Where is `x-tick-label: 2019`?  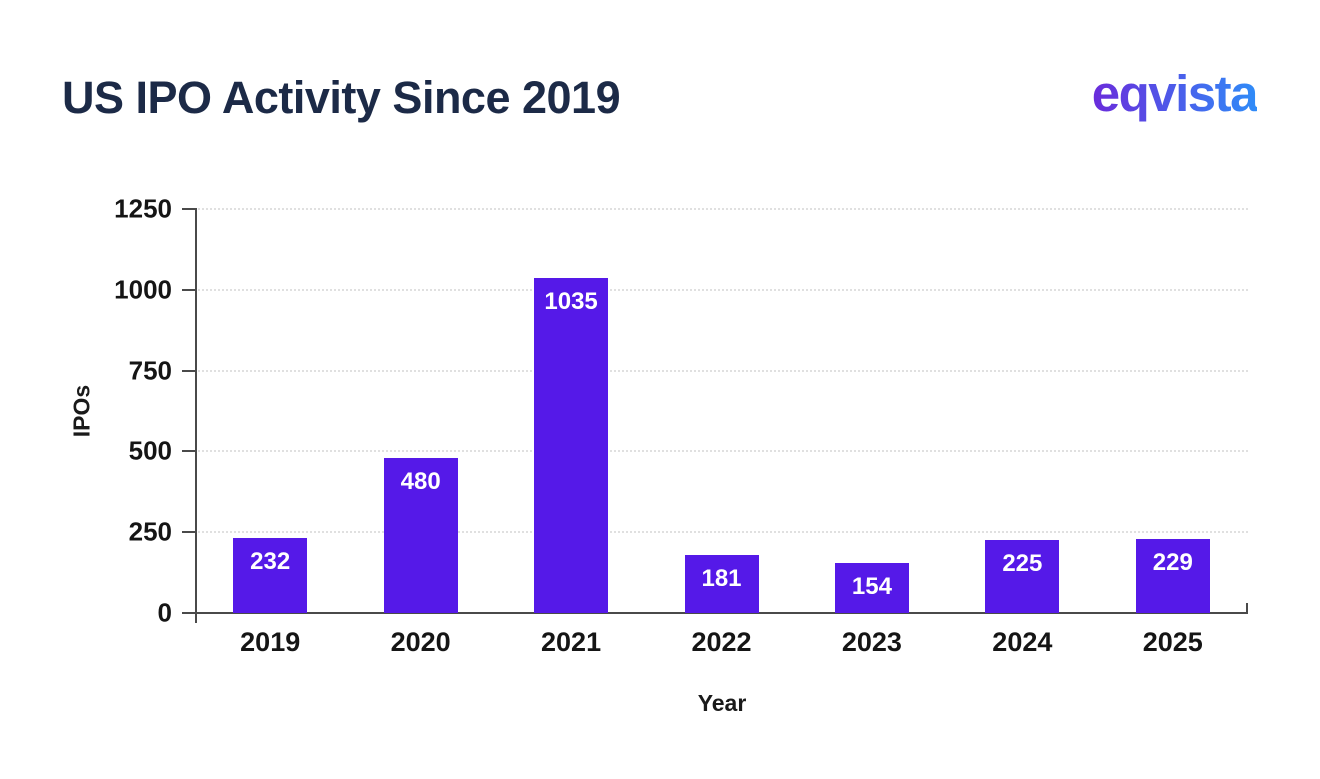 x-tick-label: 2019 is located at coordinates (270, 642).